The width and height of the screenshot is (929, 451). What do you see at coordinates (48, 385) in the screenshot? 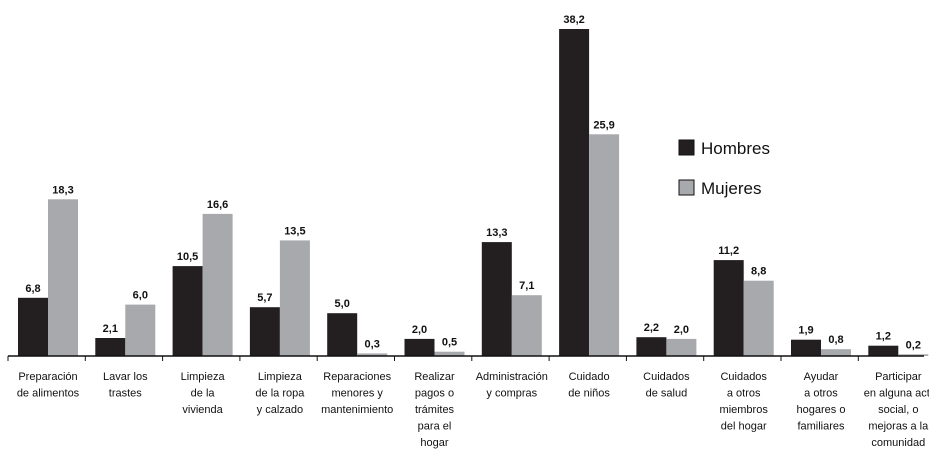
I see `category-label-0: Preparación de alimentos` at bounding box center [48, 385].